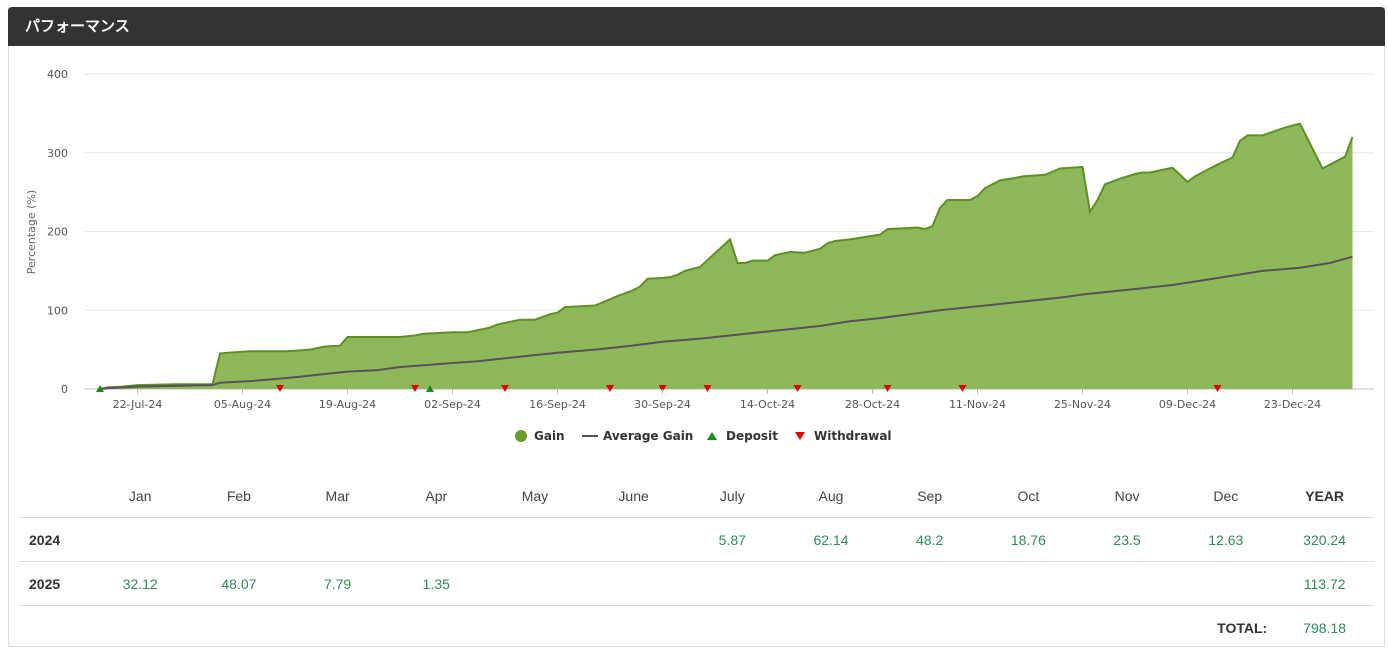  I want to click on legend-item-withdrawal: Withdrawal, so click(843, 436).